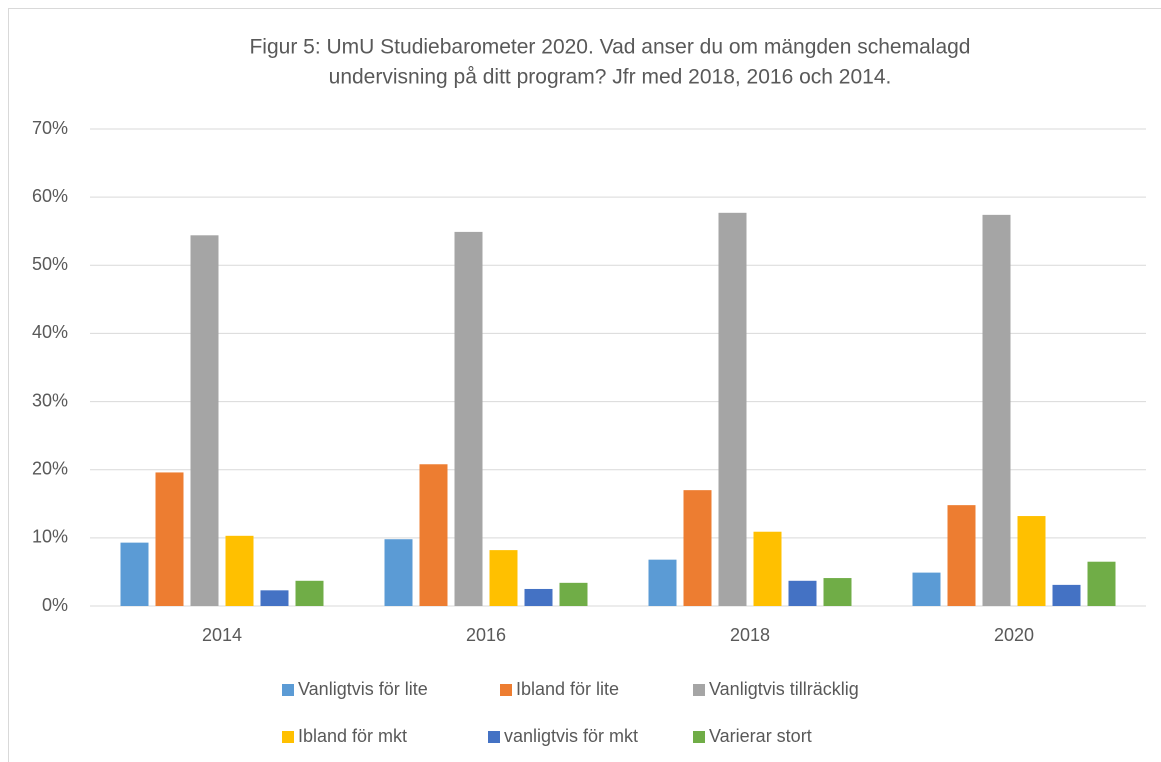 The width and height of the screenshot is (1161, 762). I want to click on legend-label: Ibland för lite, so click(567, 689).